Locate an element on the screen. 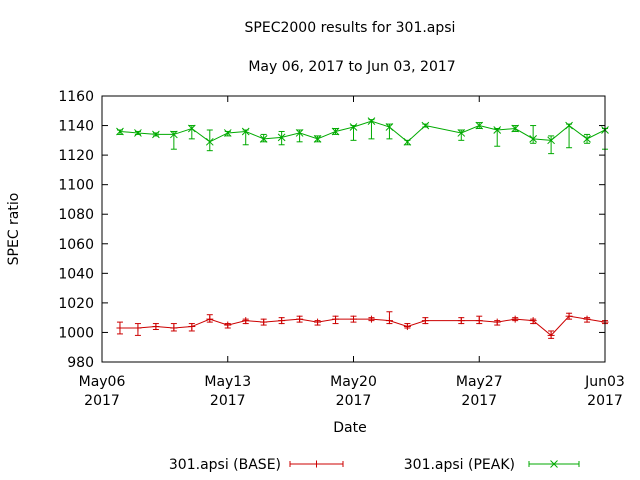  x-tick-label: May27 is located at coordinates (479, 382).